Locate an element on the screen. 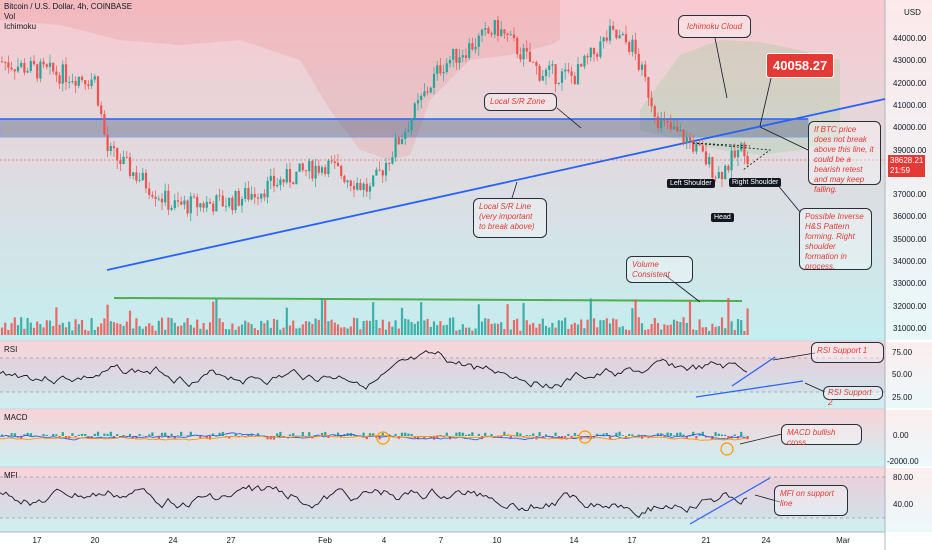  note-macd-cross: MACD bullish cross is located at coordinates (821, 435).